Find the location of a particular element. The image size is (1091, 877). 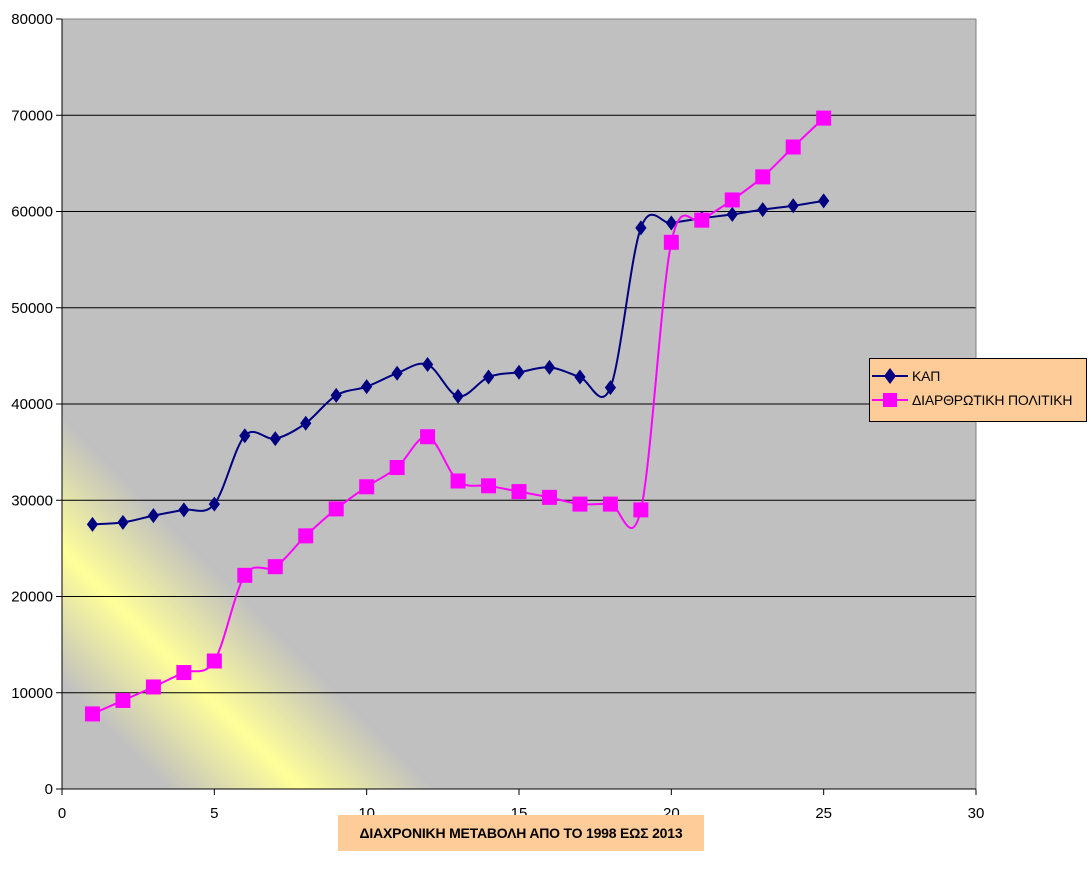

legend-marker-diamond-icon is located at coordinates (890, 376).